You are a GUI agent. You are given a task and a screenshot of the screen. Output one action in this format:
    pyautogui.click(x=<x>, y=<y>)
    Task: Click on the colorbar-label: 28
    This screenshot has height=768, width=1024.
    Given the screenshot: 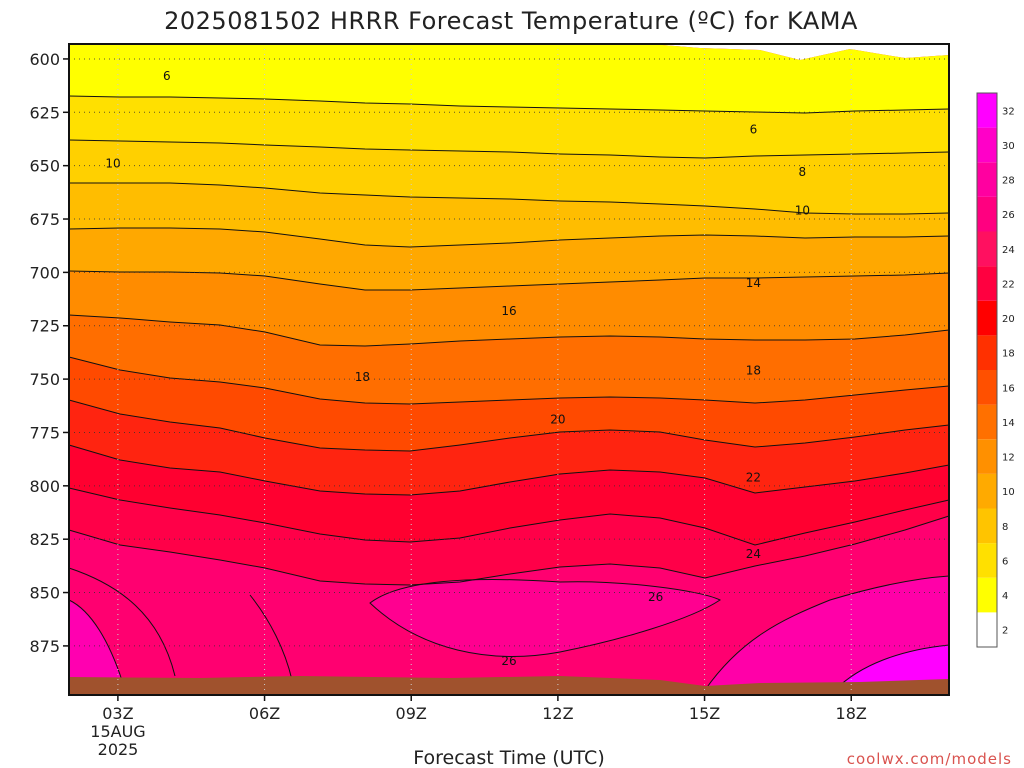 What is the action you would take?
    pyautogui.click(x=1008, y=181)
    